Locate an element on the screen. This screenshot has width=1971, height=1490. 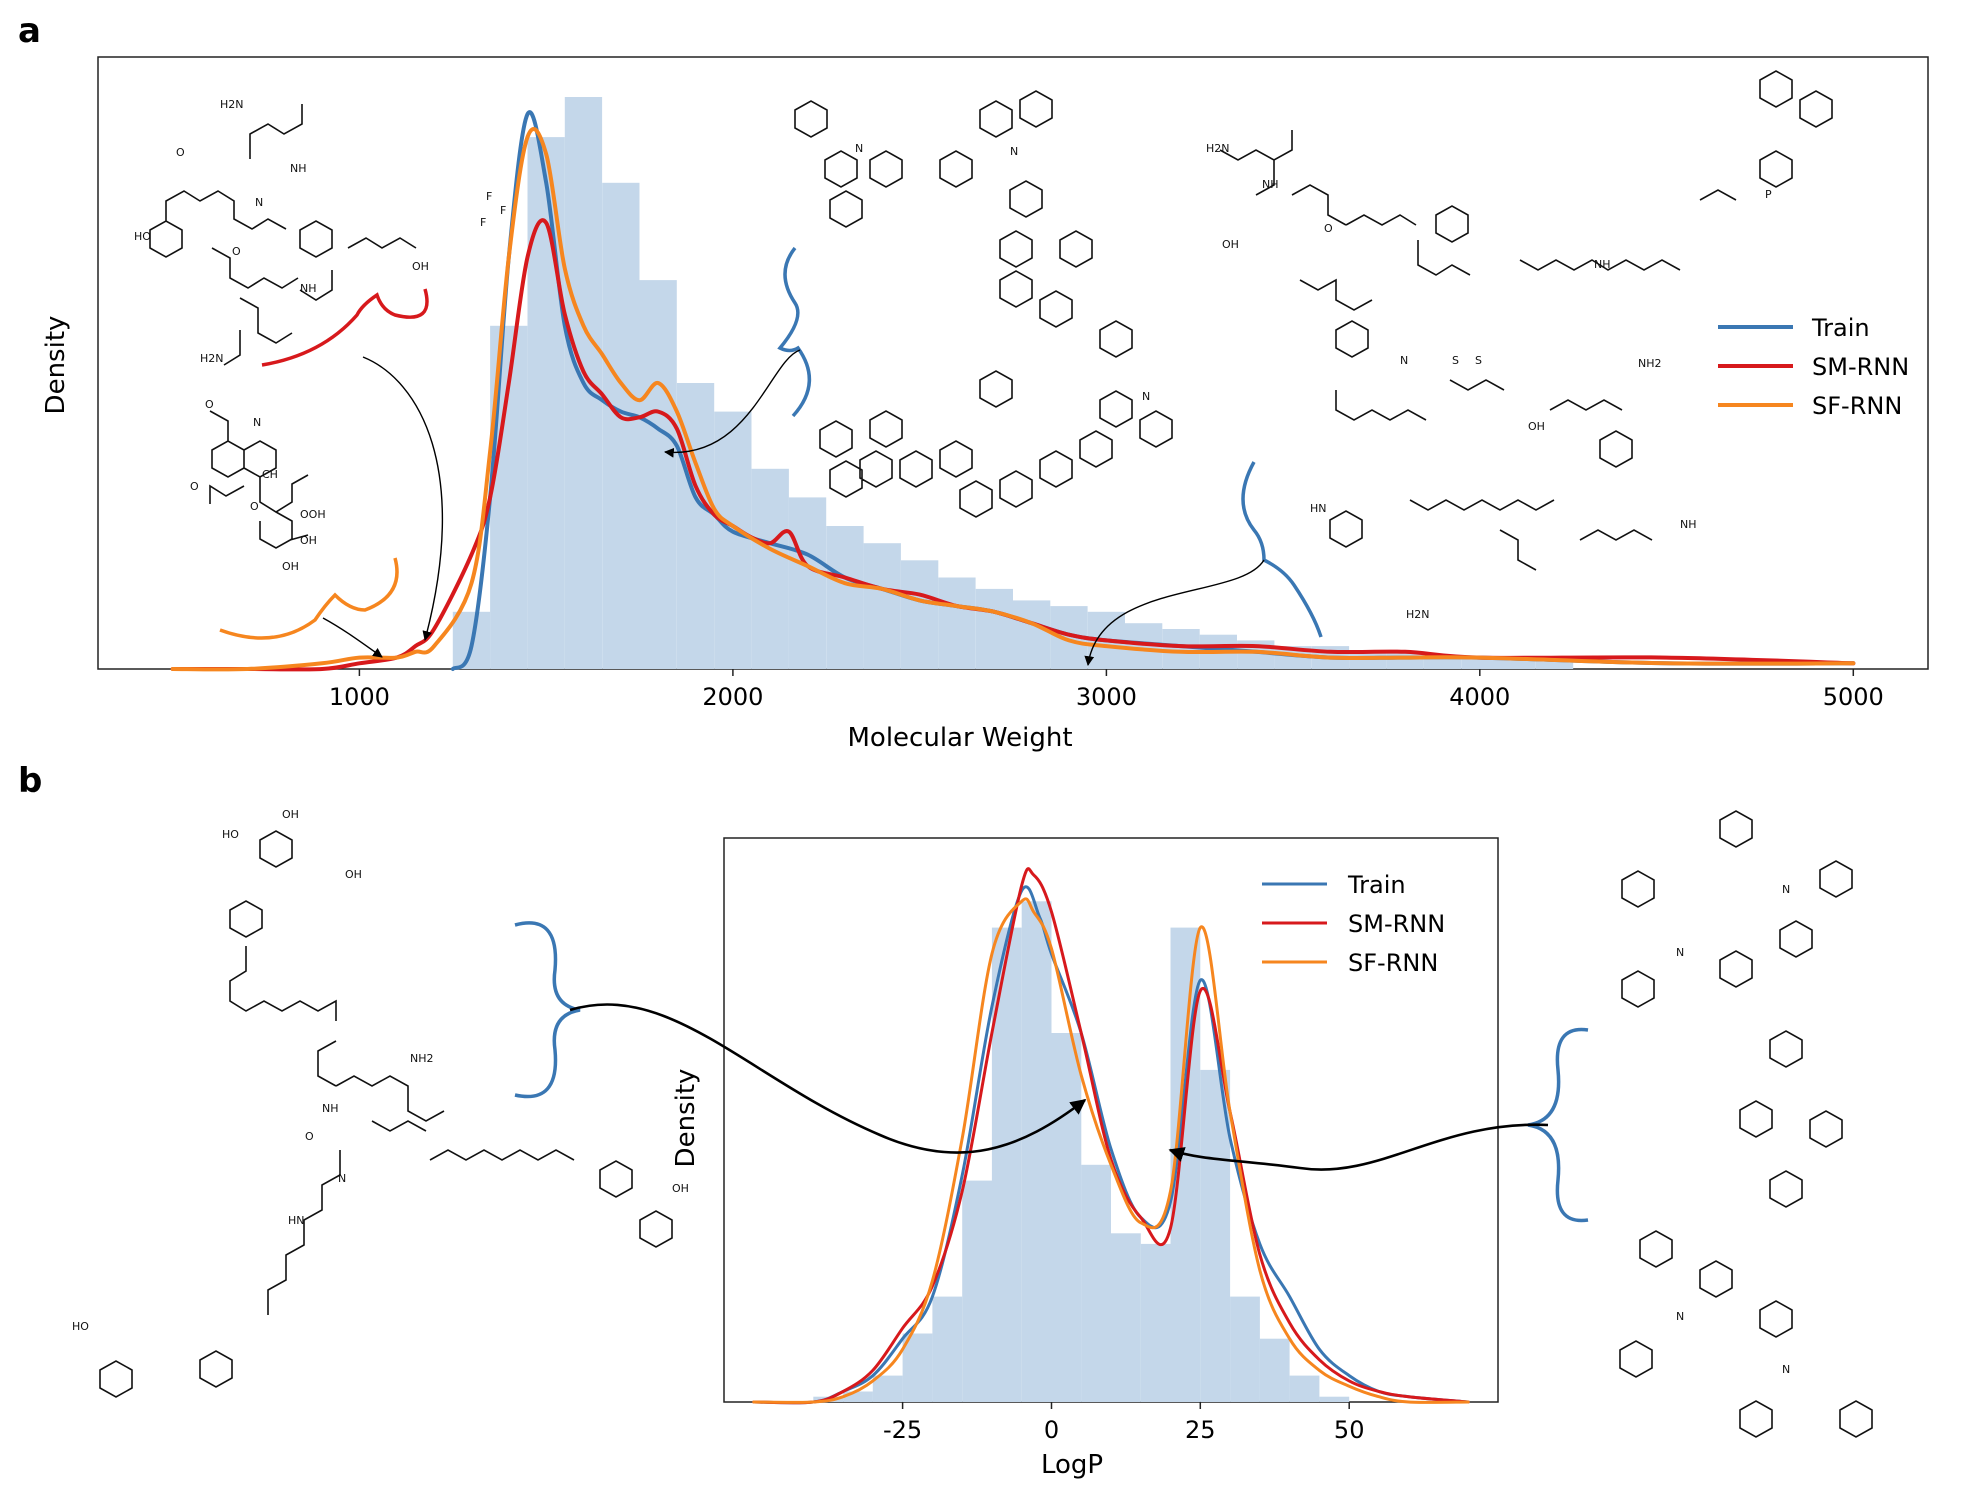
arrow-a4 is located at coordinates (1174, 612).